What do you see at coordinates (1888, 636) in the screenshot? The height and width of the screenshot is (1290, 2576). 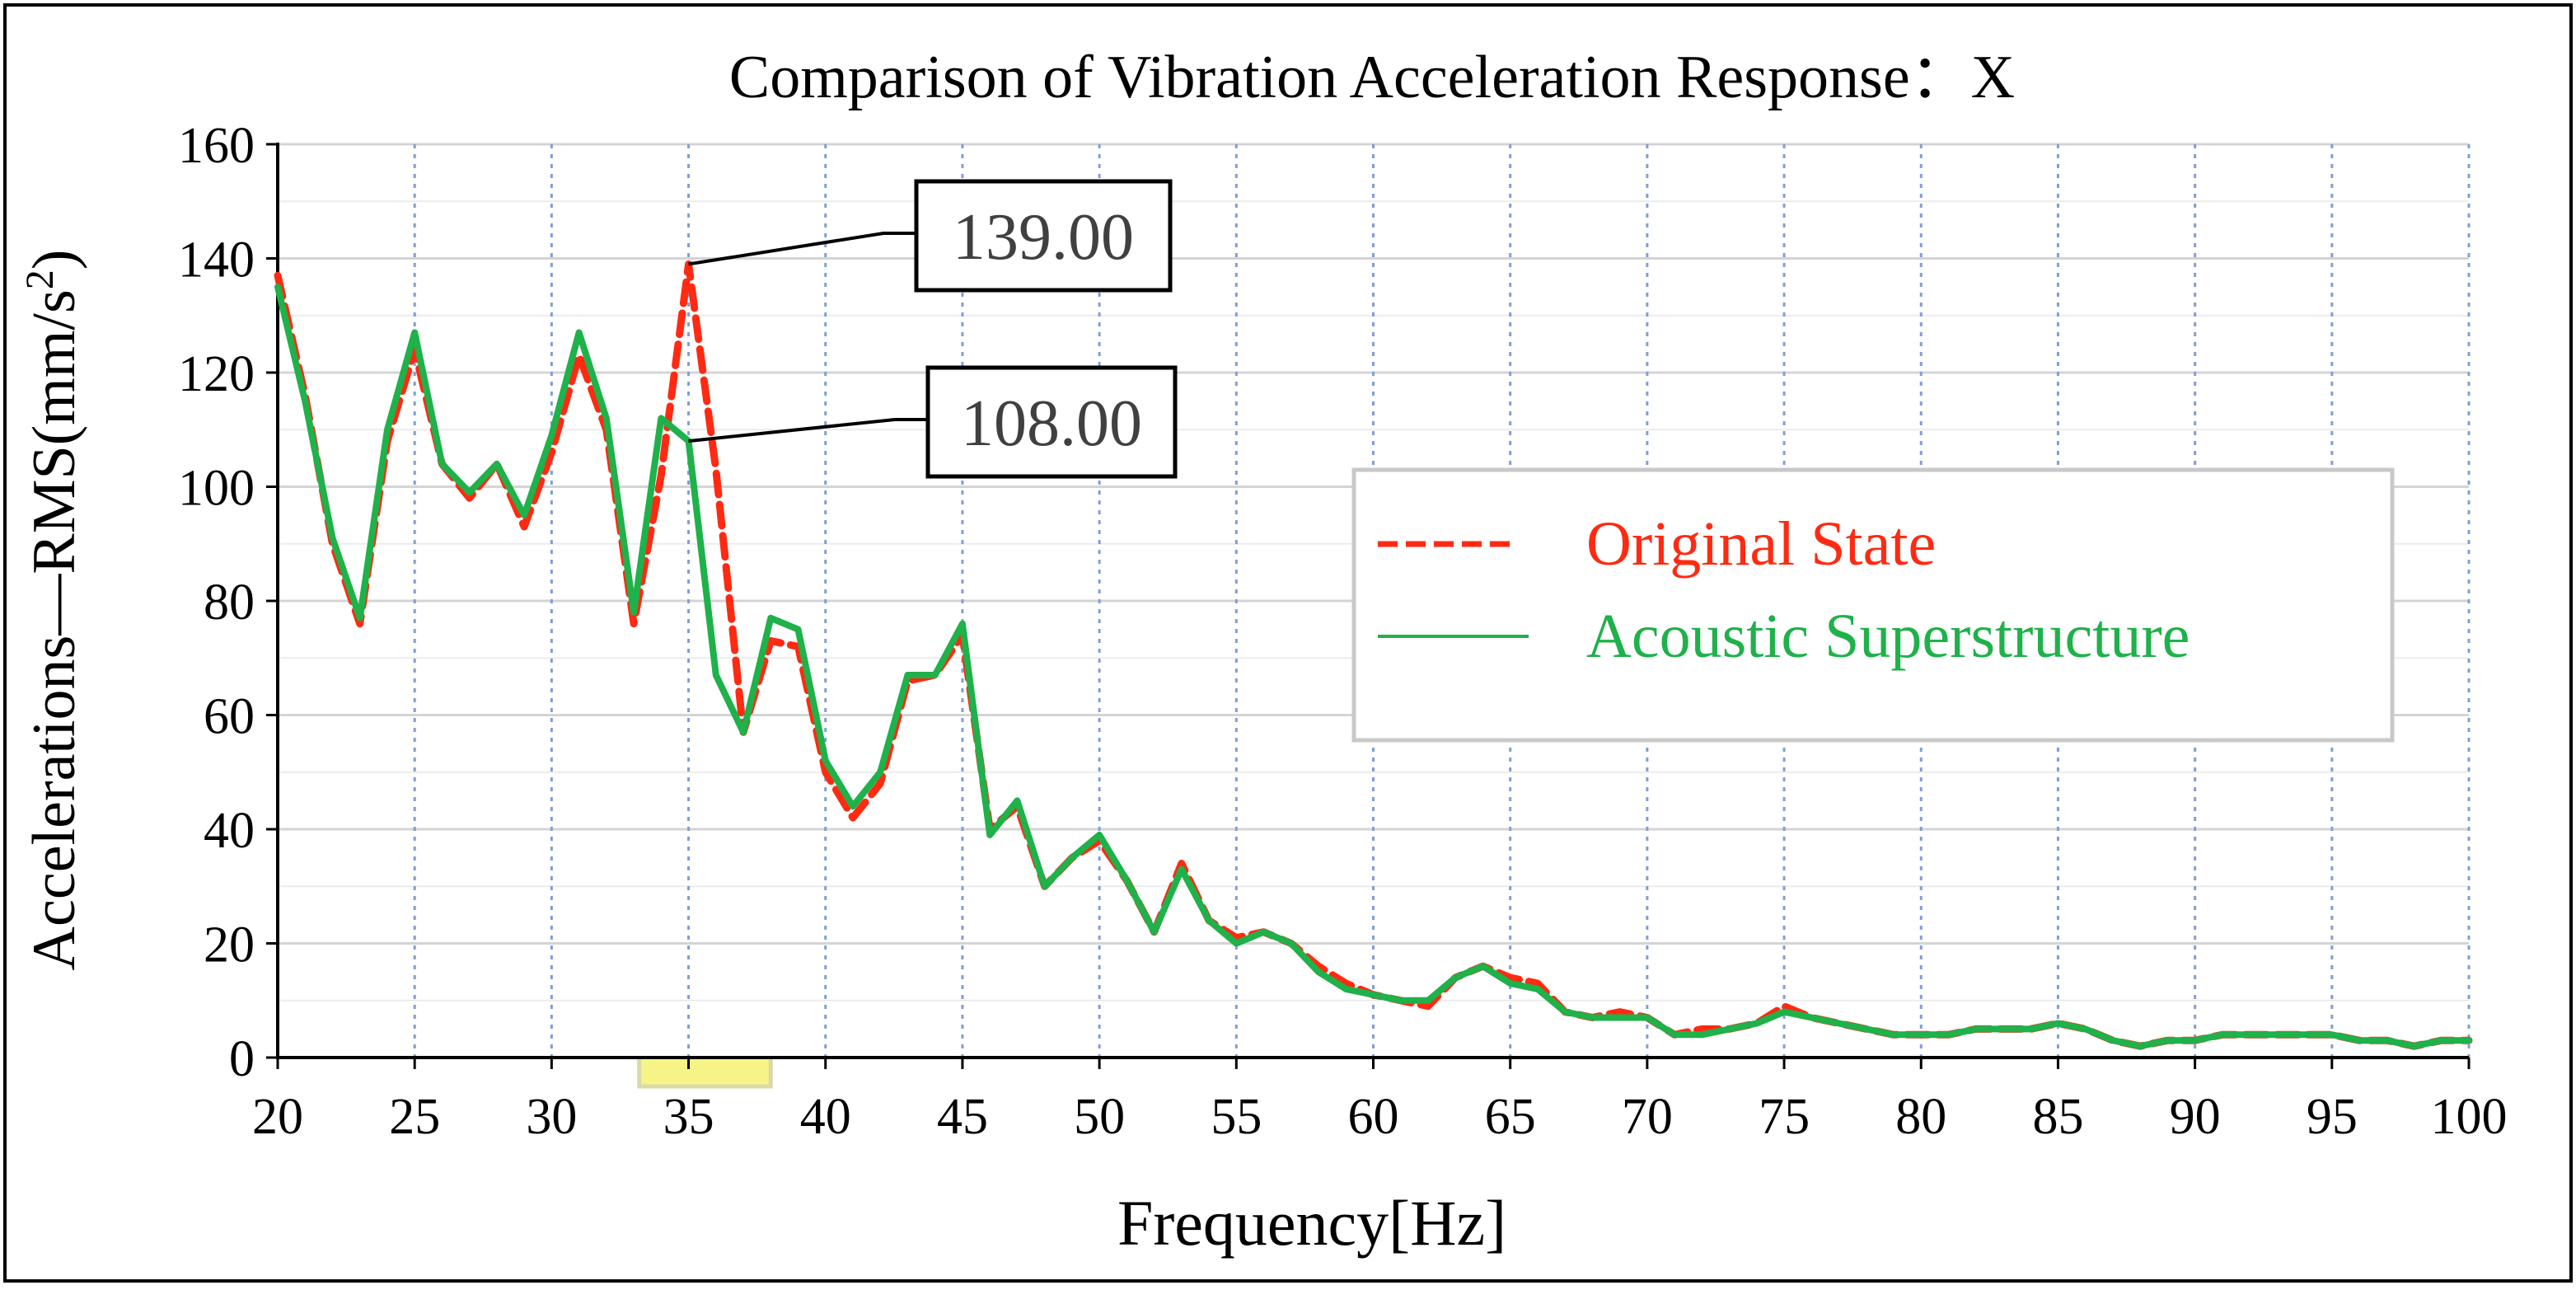 I see `legend-label-acoustic-superstructure: Acoustic Superstructure` at bounding box center [1888, 636].